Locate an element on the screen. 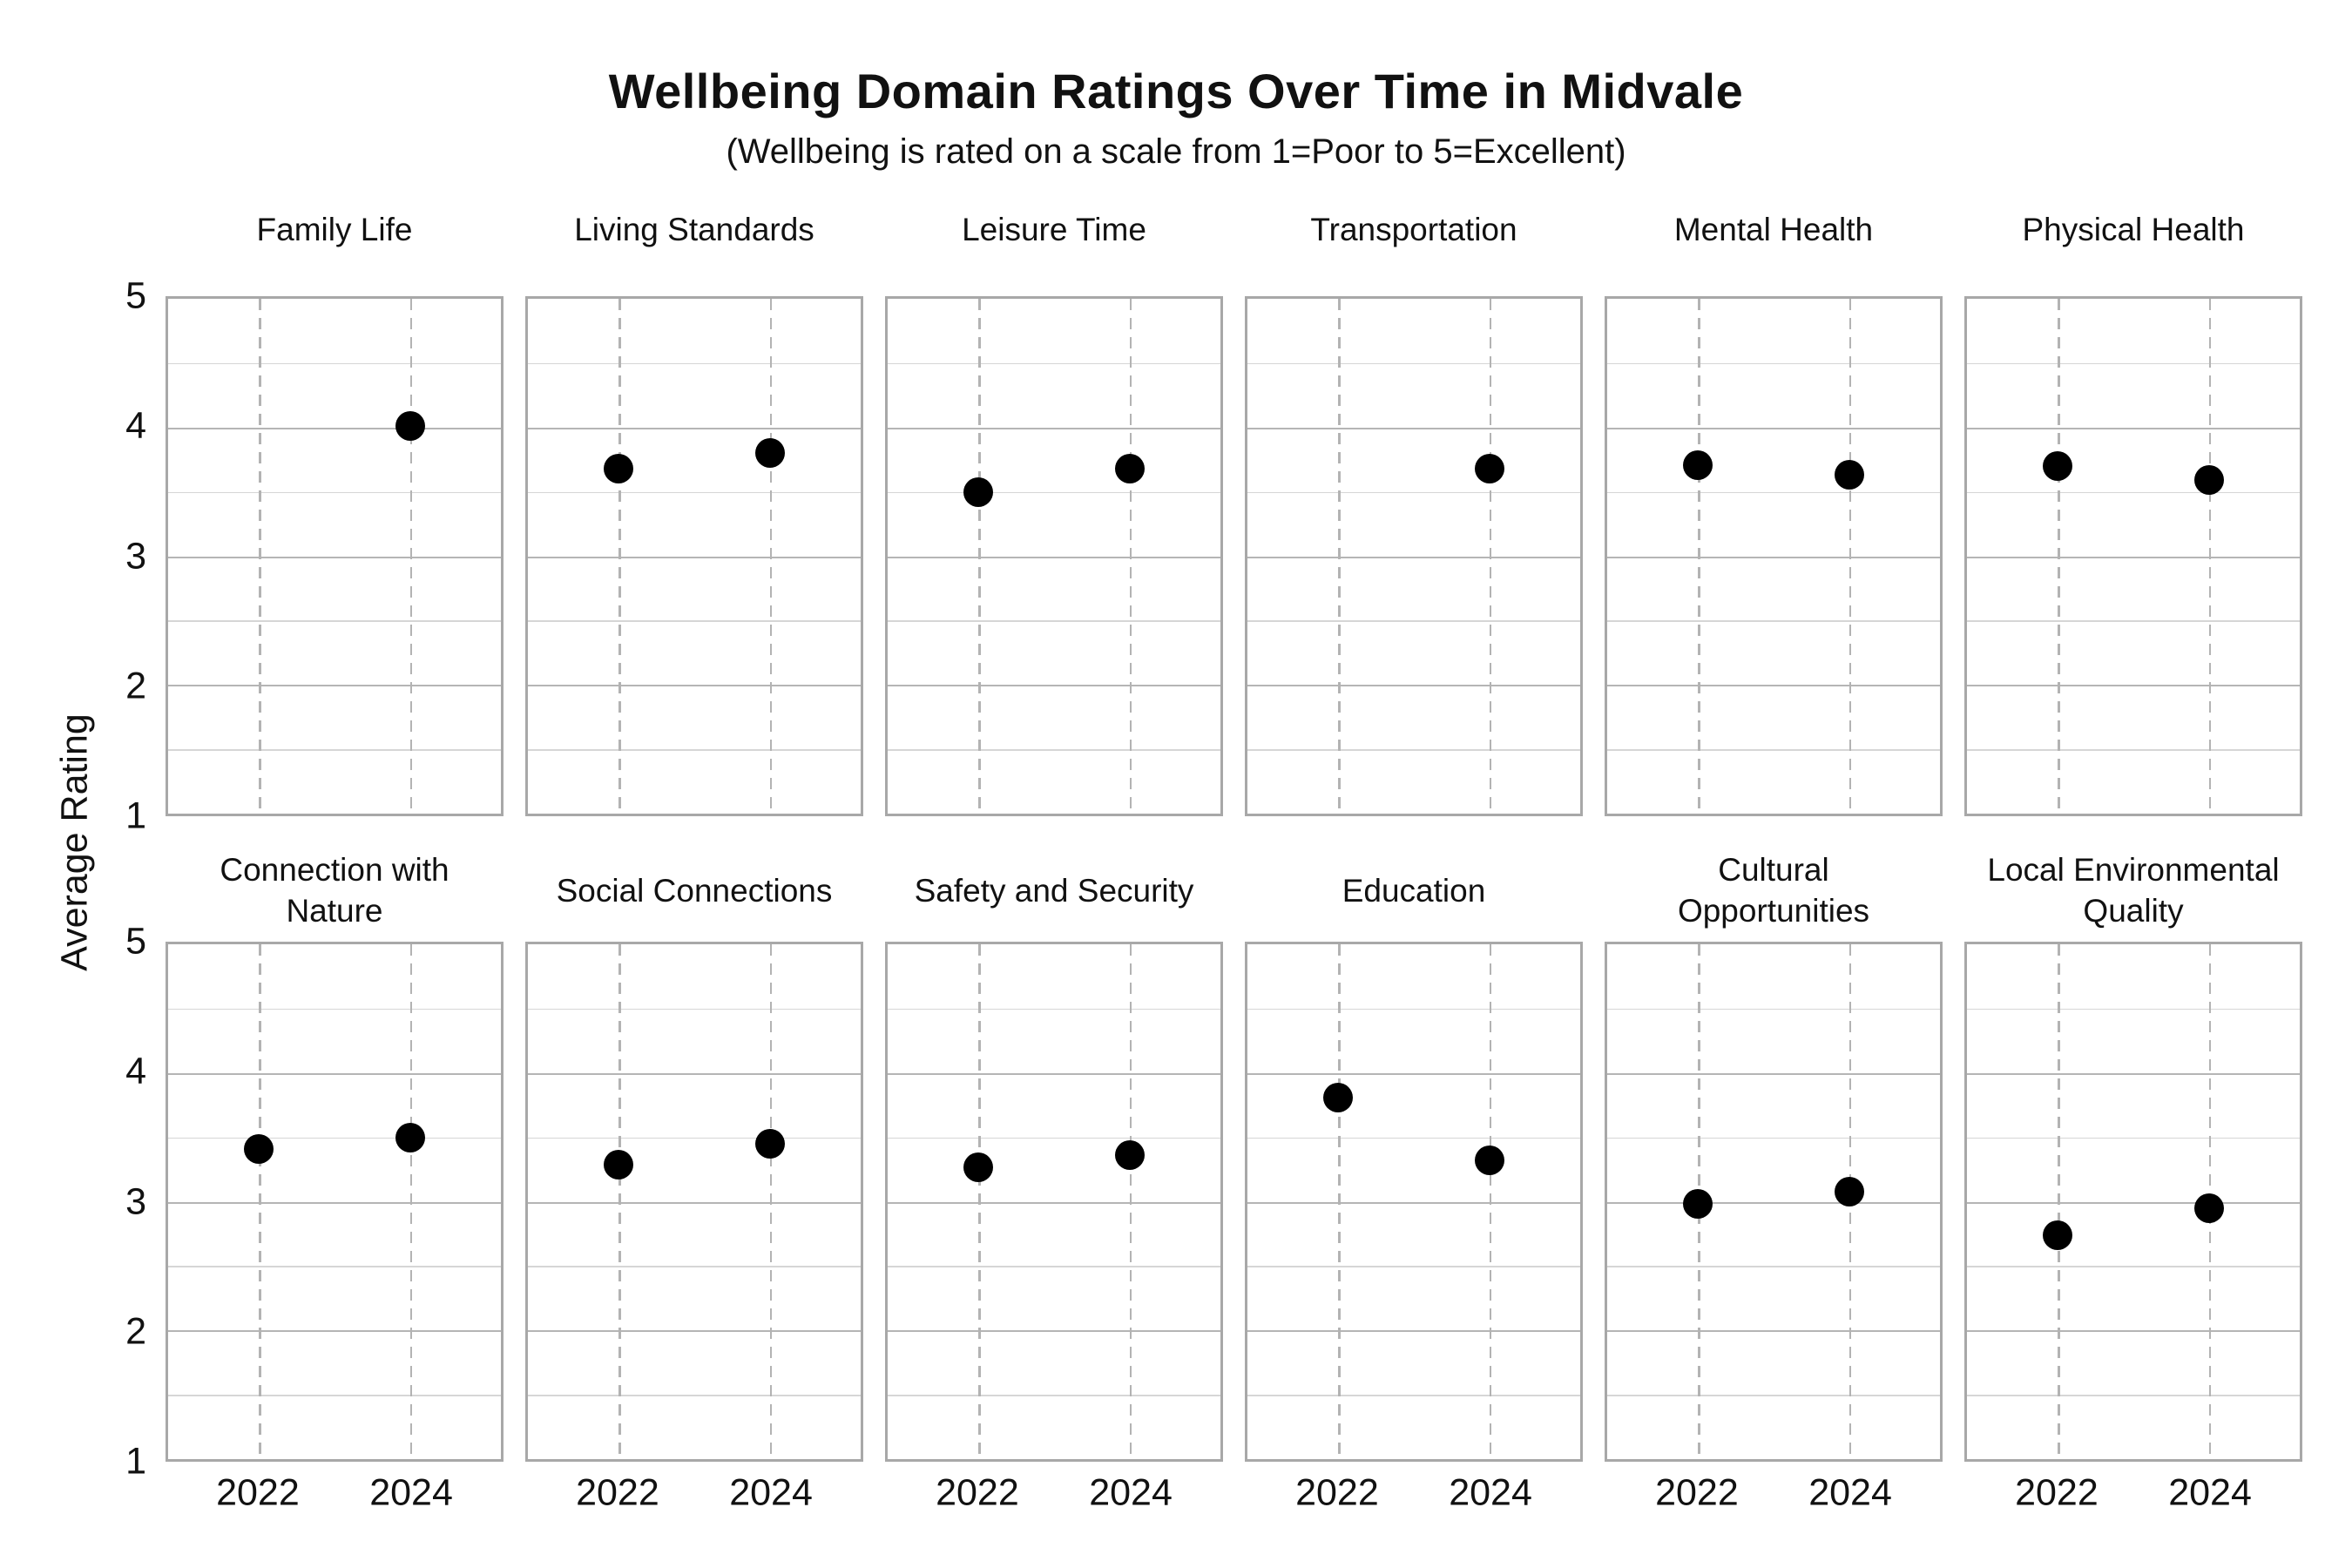 The width and height of the screenshot is (2352, 1568). facet-title: Education is located at coordinates (1414, 890).